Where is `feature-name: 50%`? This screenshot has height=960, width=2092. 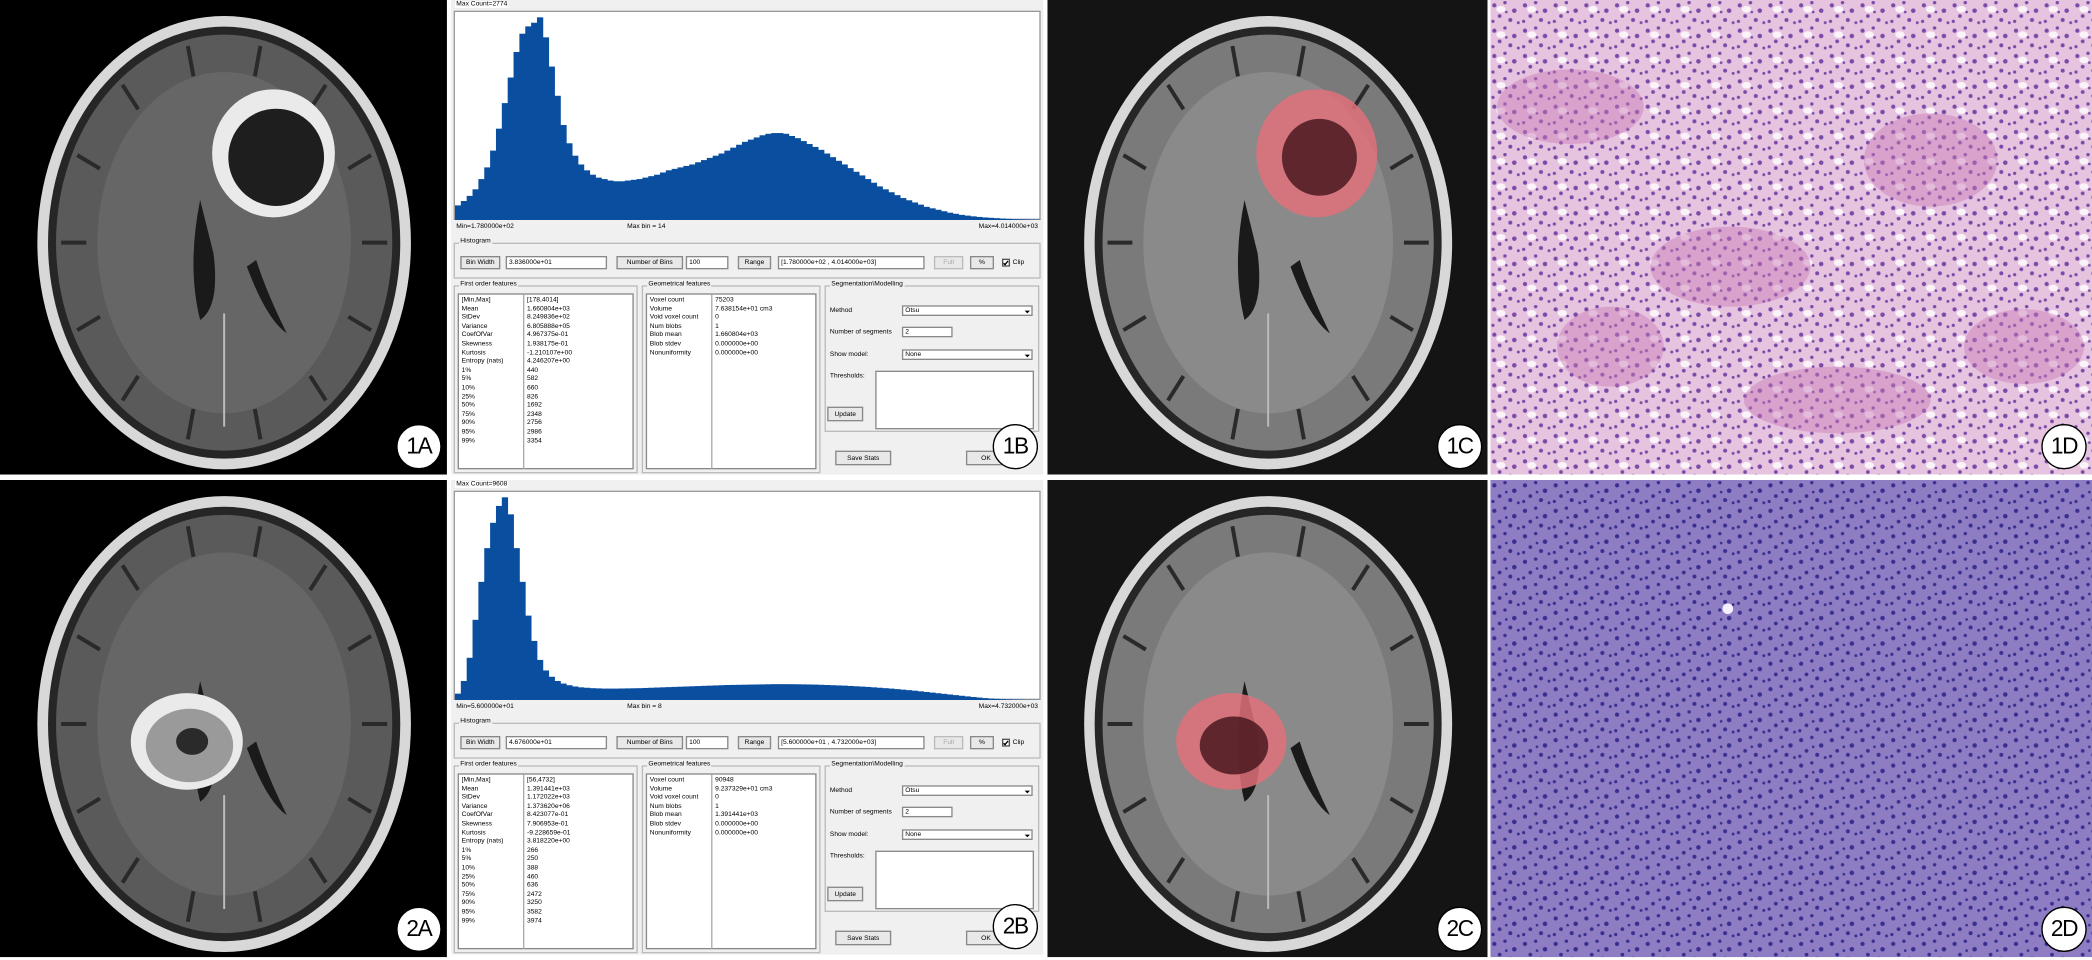 feature-name: 50% is located at coordinates (468, 885).